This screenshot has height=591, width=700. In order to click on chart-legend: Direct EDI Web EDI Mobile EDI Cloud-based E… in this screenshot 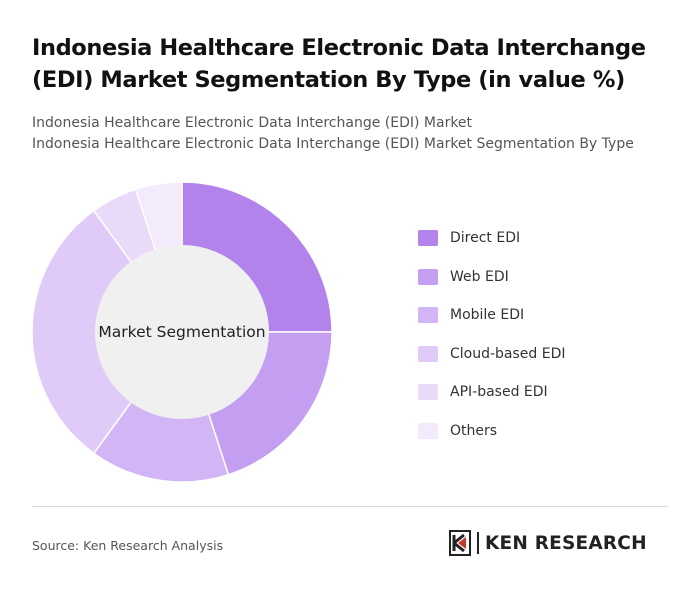, I will do `click(538, 342)`.